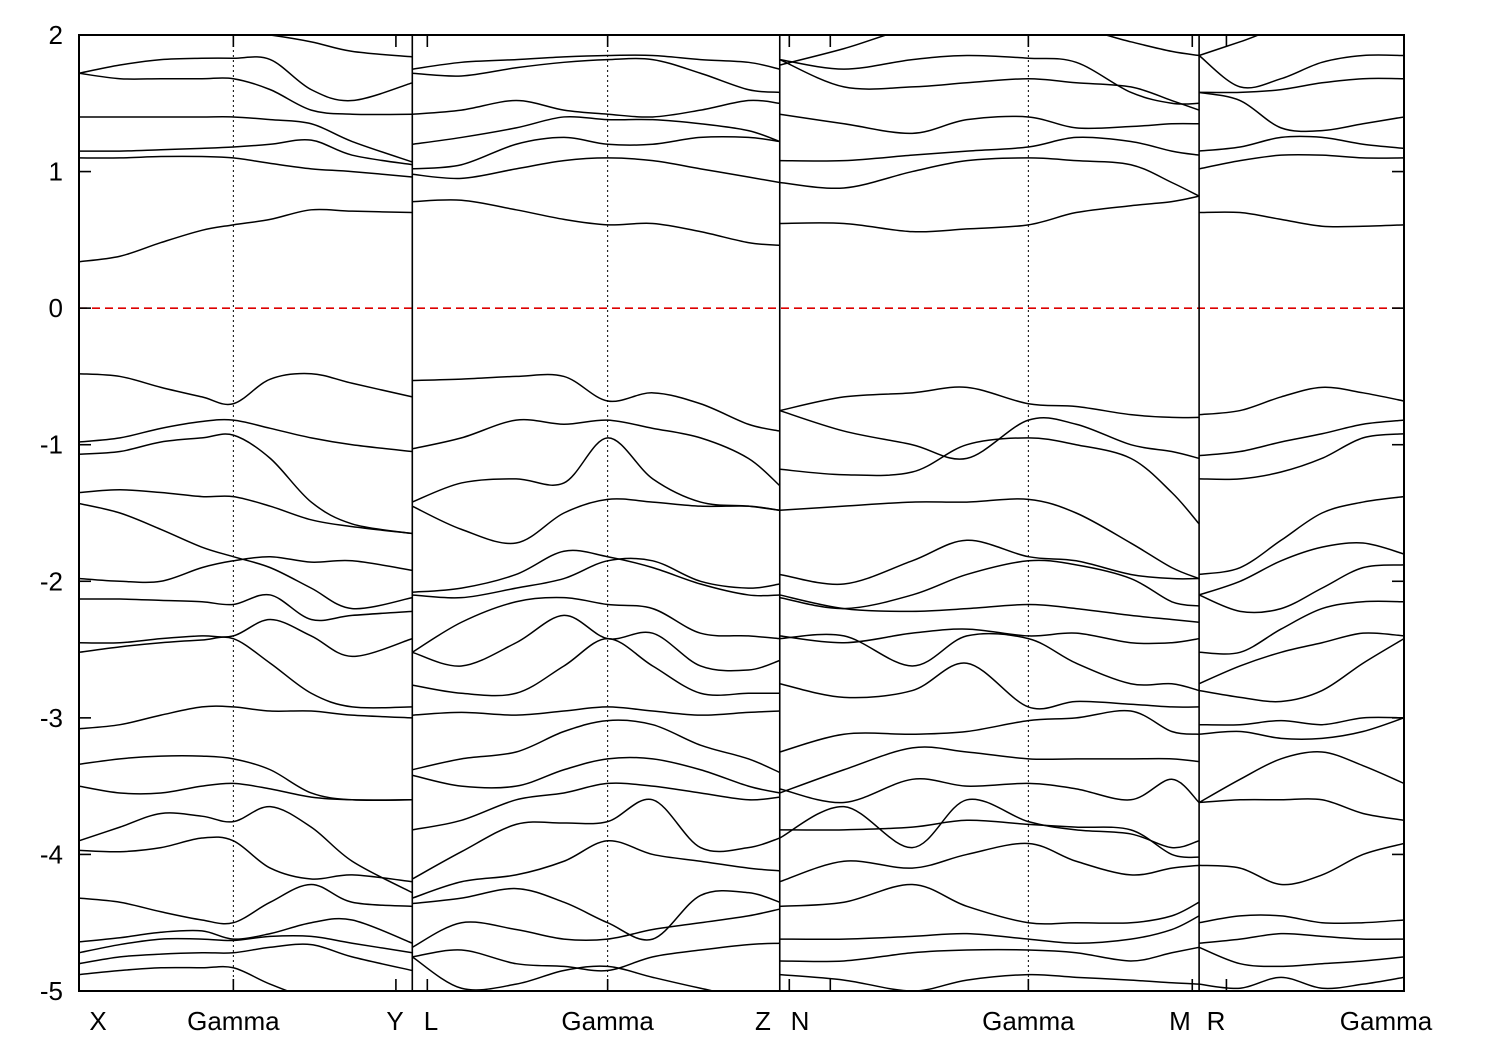 The height and width of the screenshot is (1050, 1500). What do you see at coordinates (51, 854) in the screenshot?
I see `y-tick-label: -4` at bounding box center [51, 854].